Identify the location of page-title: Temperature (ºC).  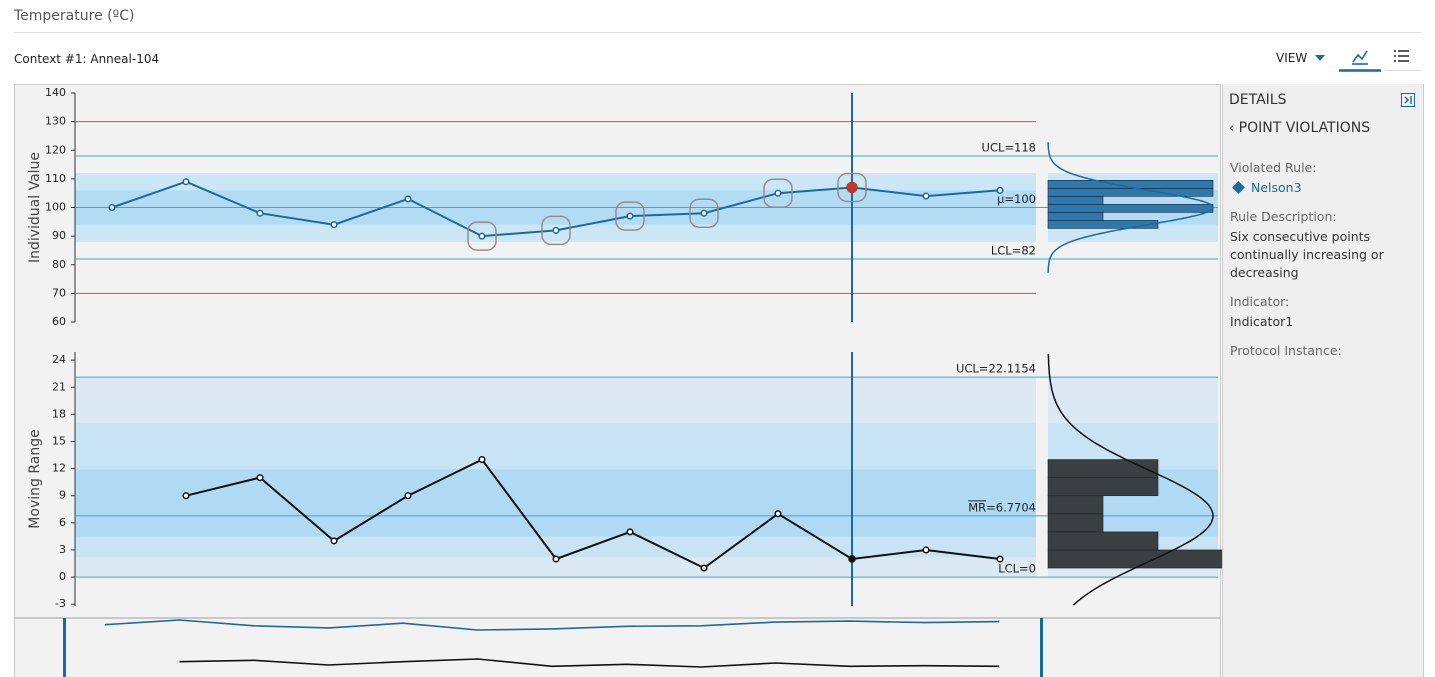
(74, 16).